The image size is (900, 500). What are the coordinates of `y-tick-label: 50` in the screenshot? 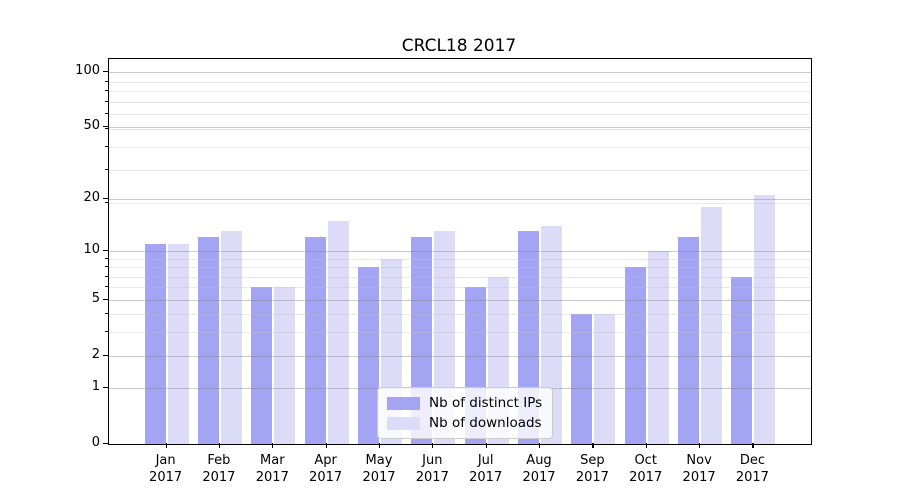 It's located at (91, 126).